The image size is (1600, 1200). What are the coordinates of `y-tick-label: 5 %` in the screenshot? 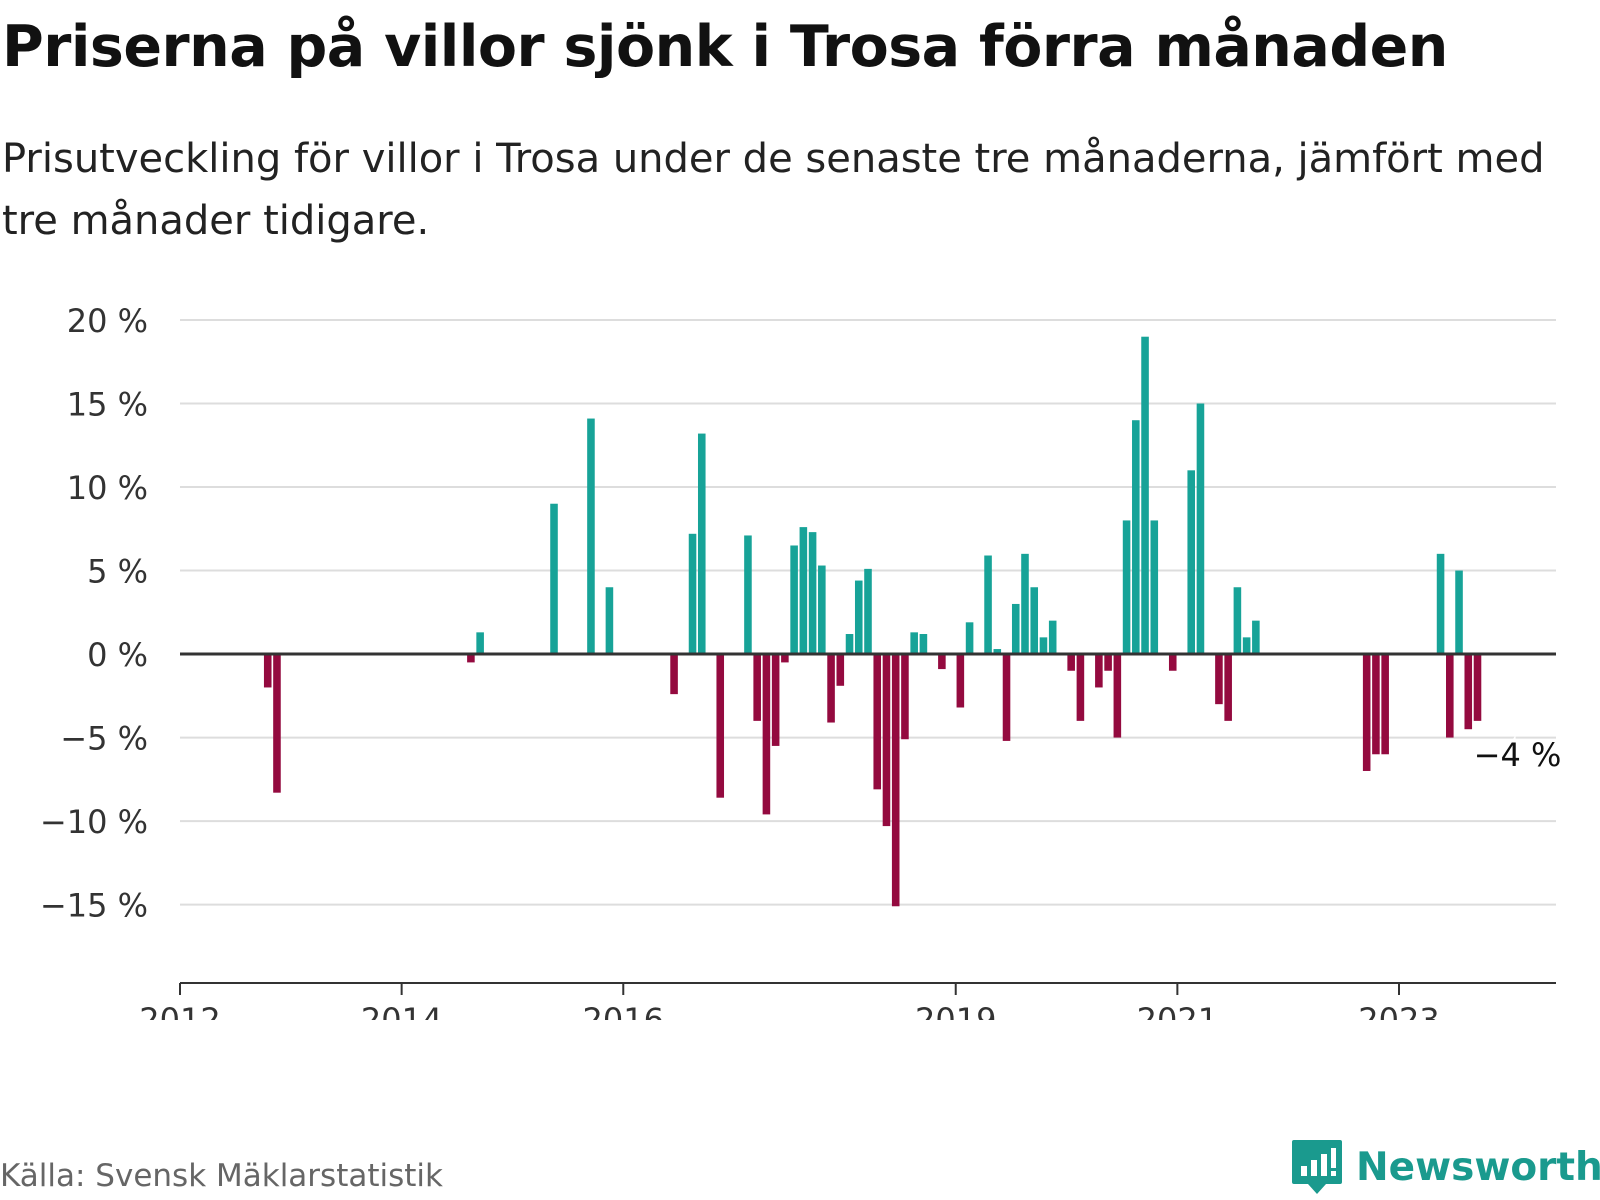 It's located at (117, 572).